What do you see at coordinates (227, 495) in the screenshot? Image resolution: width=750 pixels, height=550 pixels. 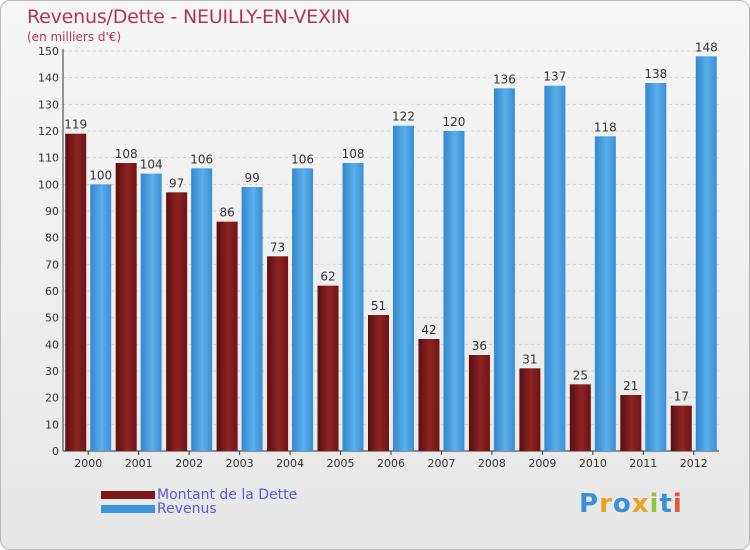 I see `legend-label-debt: Montant de la Dette` at bounding box center [227, 495].